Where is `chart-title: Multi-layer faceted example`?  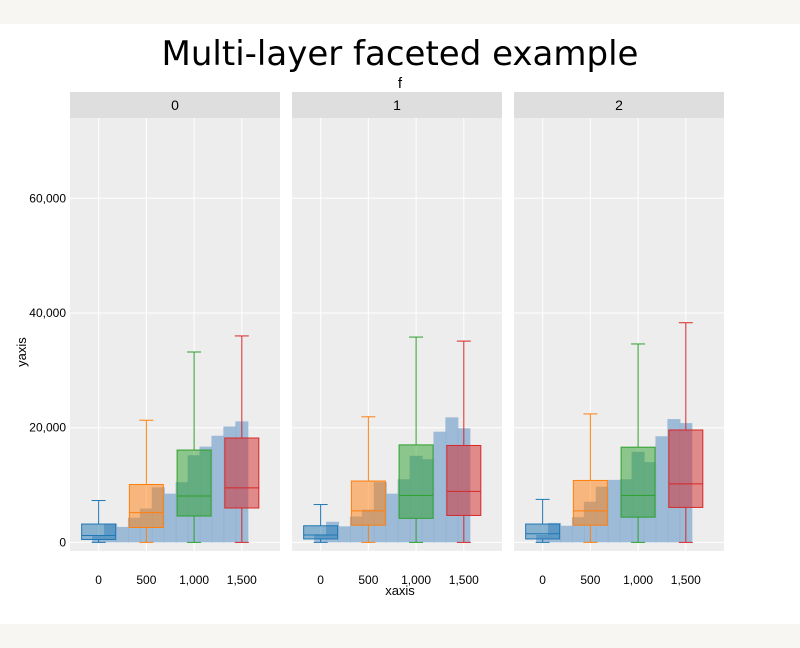
chart-title: Multi-layer faceted example is located at coordinates (400, 54).